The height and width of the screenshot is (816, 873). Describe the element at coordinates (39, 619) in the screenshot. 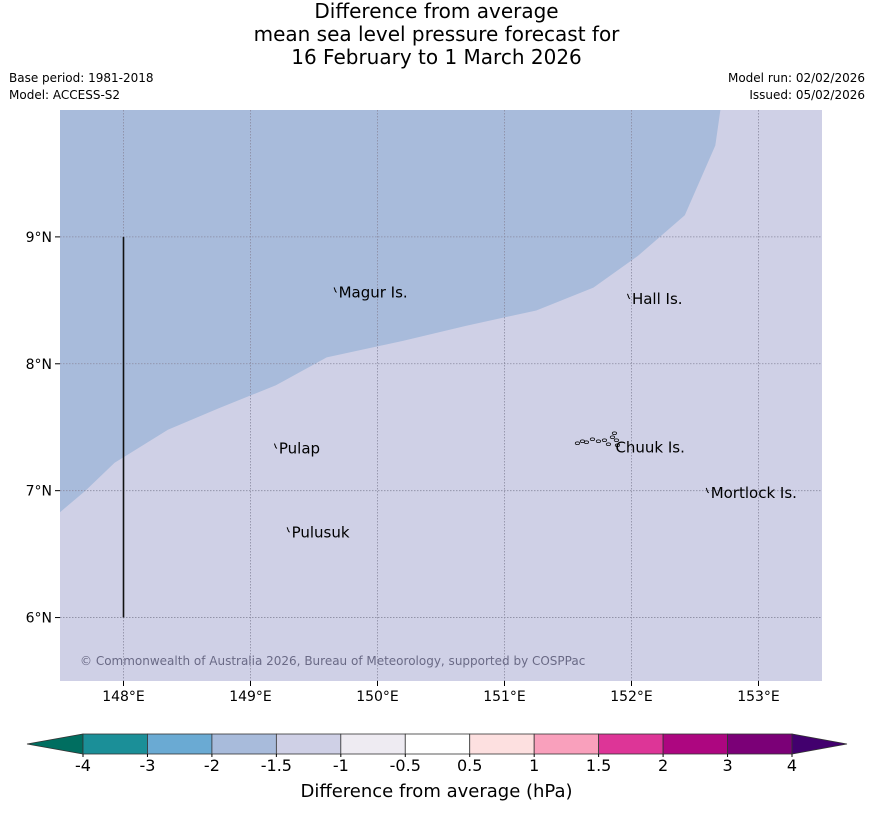

I see `lat-tick-label: 6°N` at that location.